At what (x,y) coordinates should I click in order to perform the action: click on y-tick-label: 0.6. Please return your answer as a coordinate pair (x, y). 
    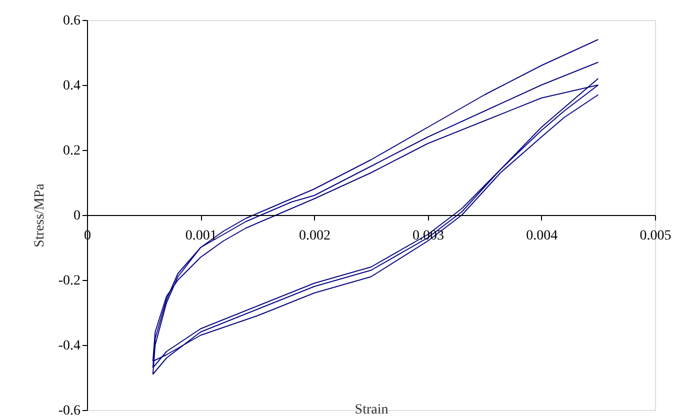
    Looking at the image, I should click on (71, 21).